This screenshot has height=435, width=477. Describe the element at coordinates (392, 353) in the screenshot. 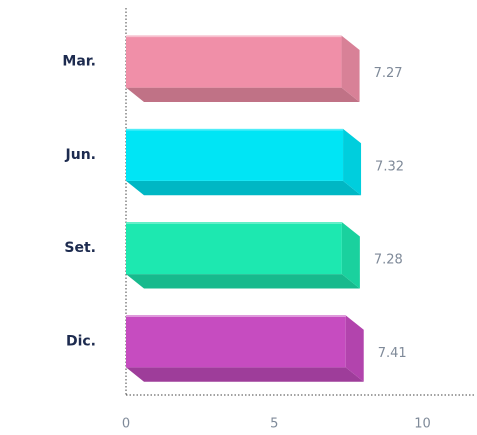

I see `value-label: 7.41` at that location.